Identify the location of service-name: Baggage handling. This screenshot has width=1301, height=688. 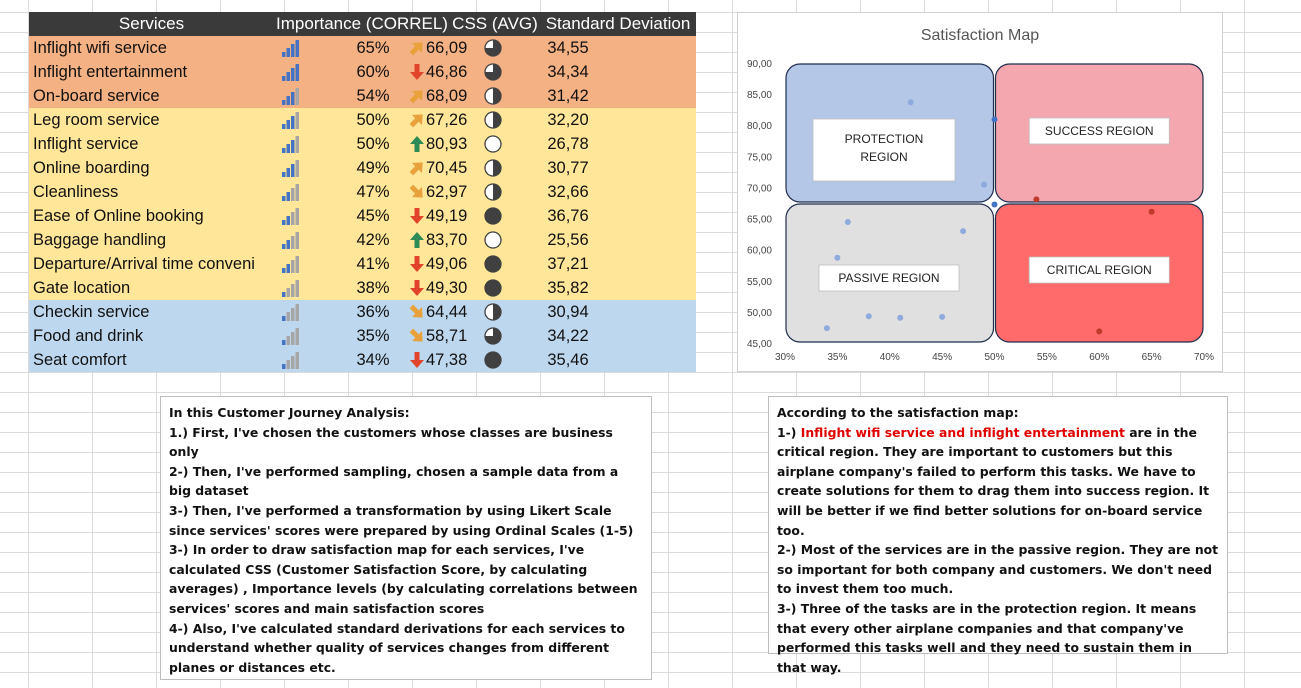
(100, 239).